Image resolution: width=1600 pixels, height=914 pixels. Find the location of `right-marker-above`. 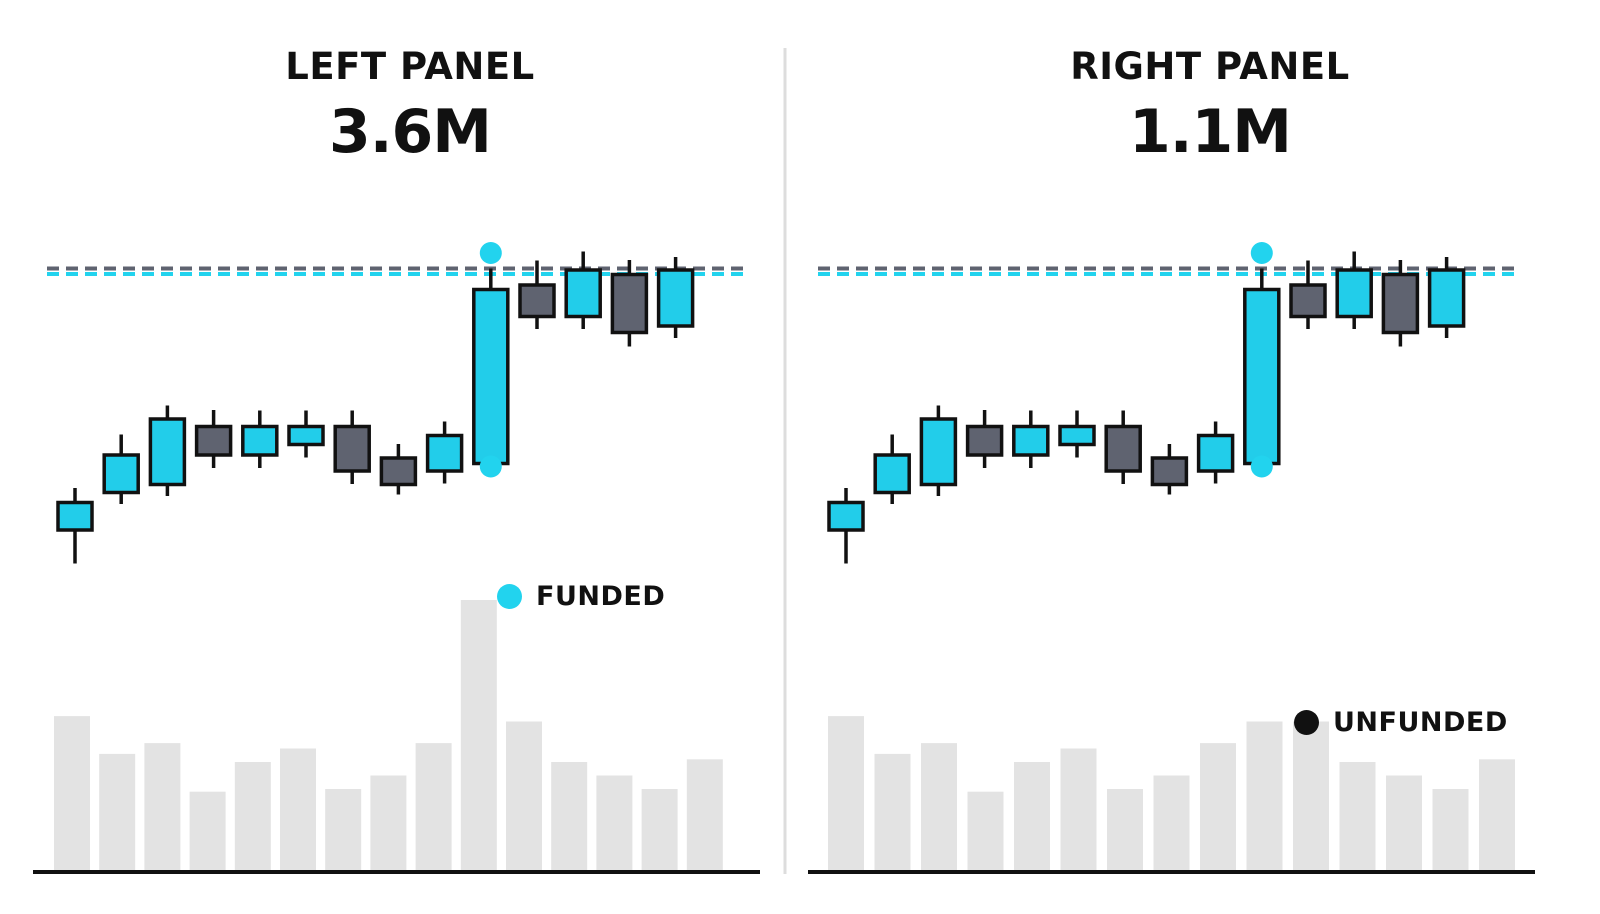

right-marker-above is located at coordinates (1261, 253).